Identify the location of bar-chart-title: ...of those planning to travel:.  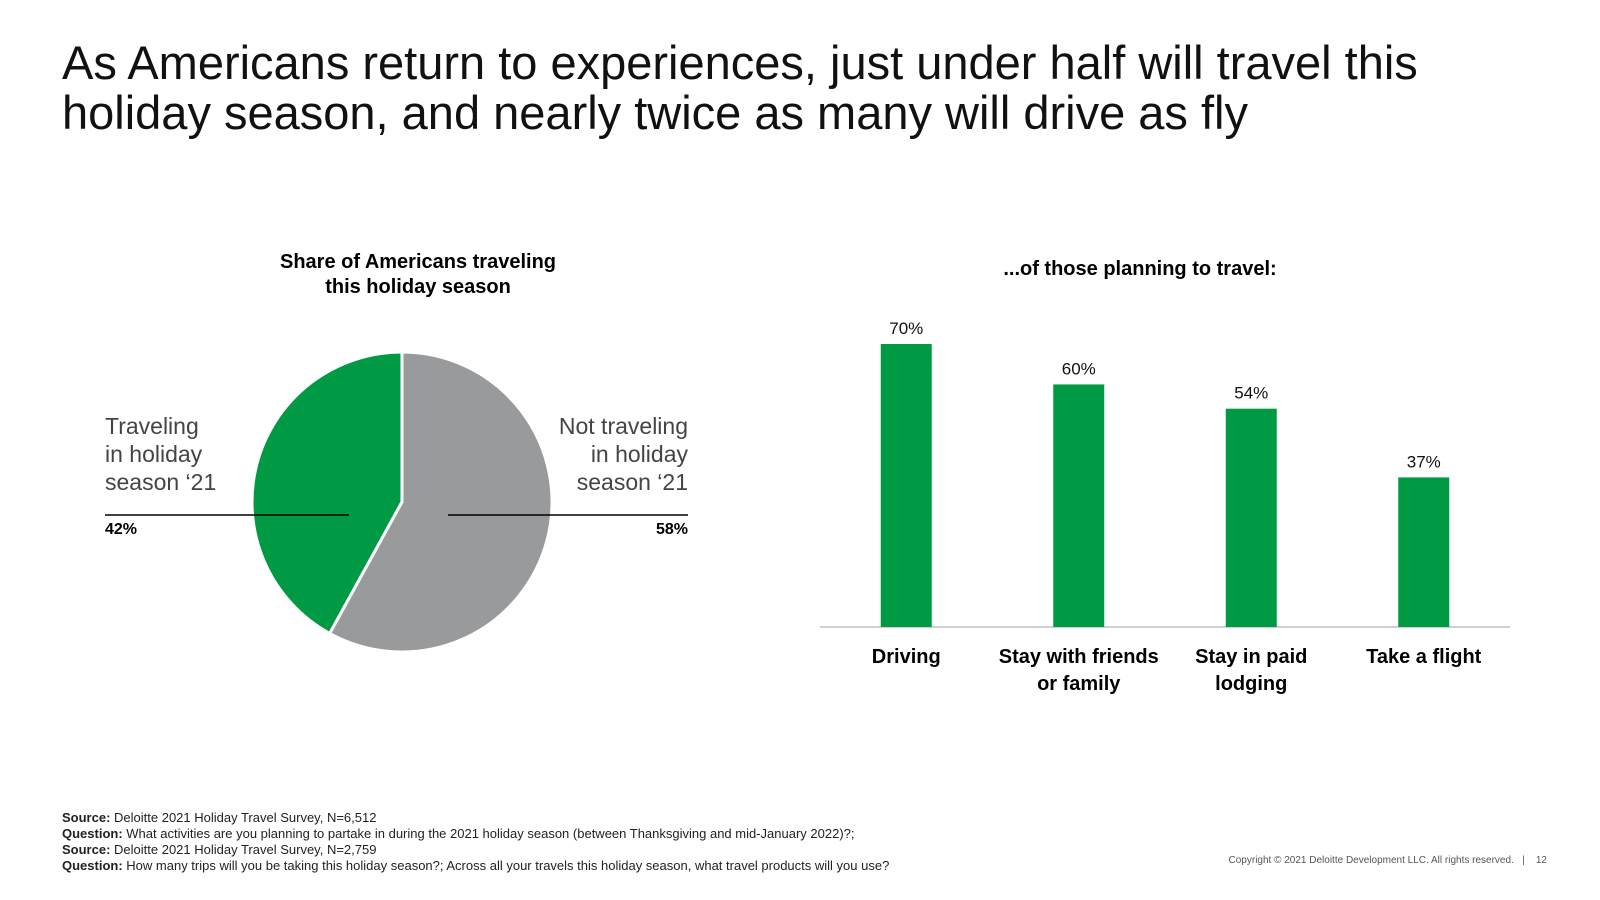
(1140, 269).